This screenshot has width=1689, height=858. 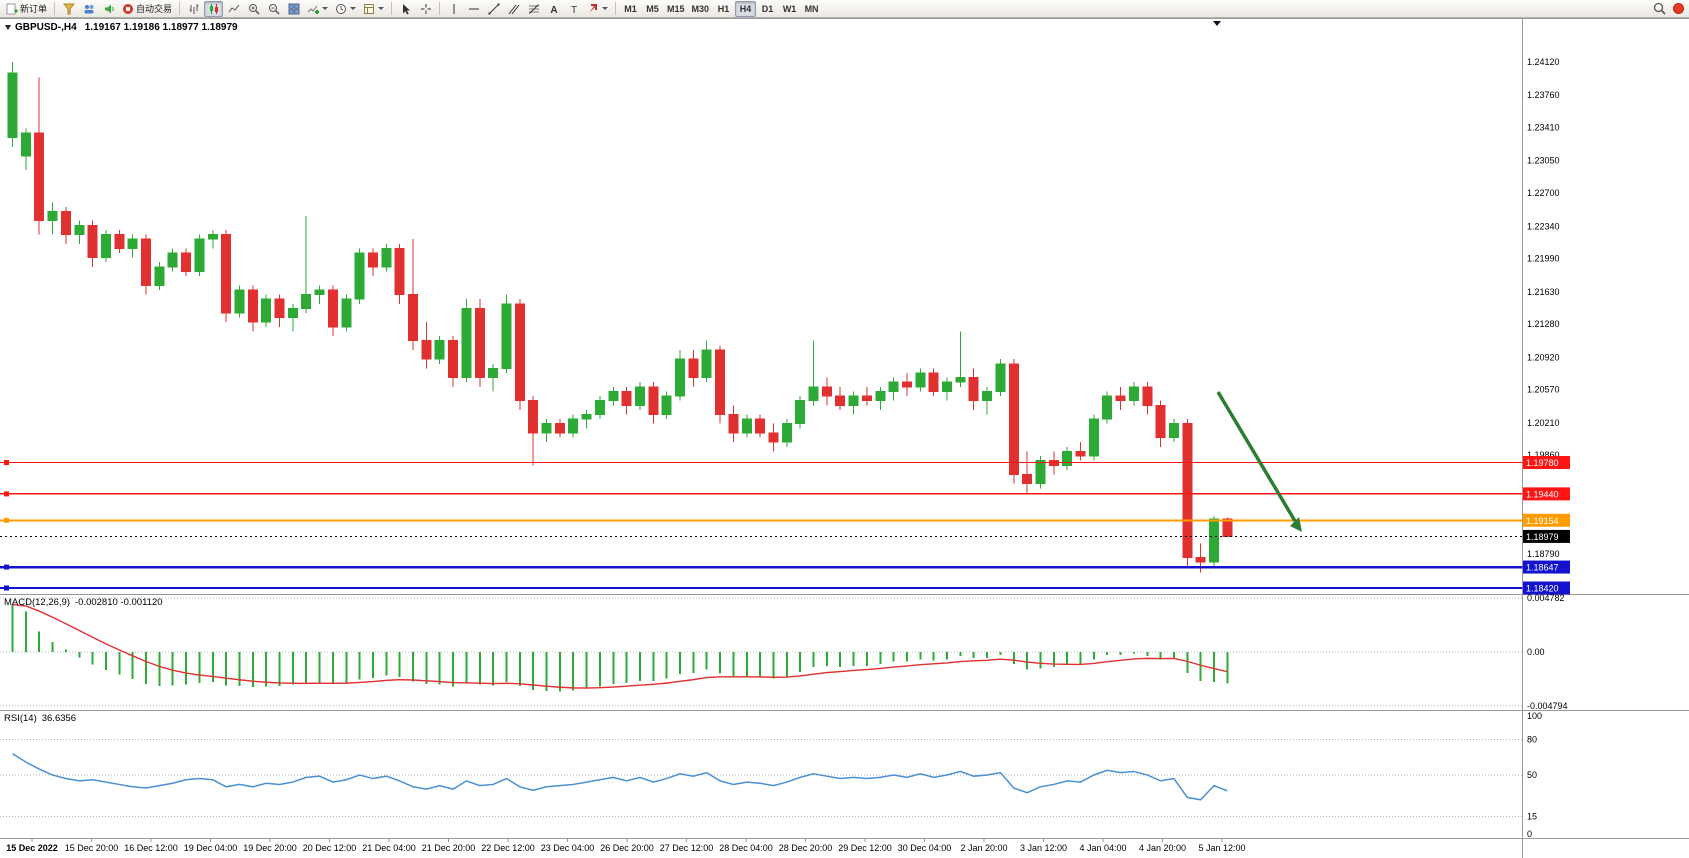 I want to click on bar-chart-icon, so click(x=194, y=8).